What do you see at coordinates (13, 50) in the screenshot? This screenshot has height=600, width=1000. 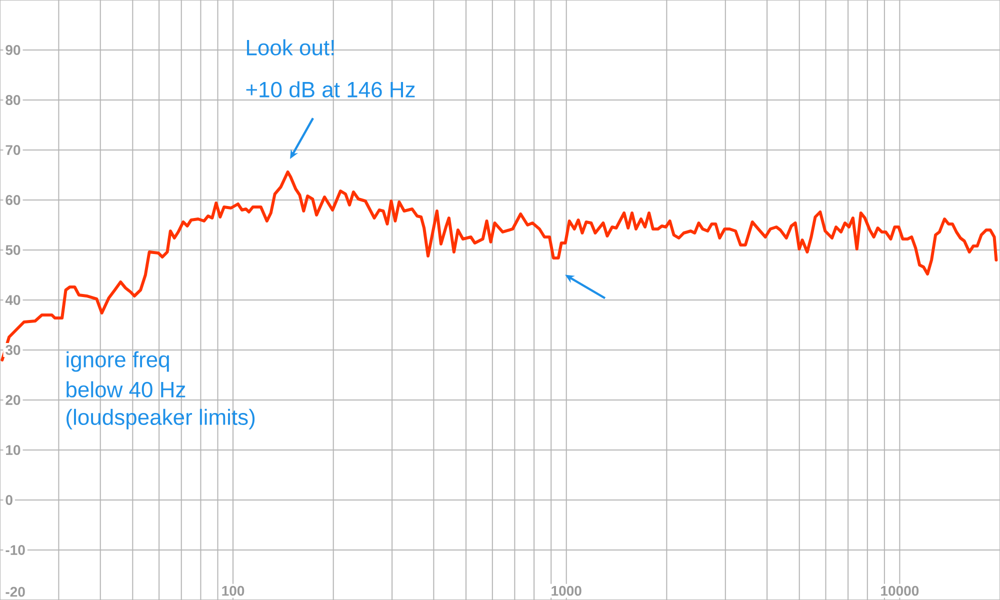 I see `y-tick-label: 90` at bounding box center [13, 50].